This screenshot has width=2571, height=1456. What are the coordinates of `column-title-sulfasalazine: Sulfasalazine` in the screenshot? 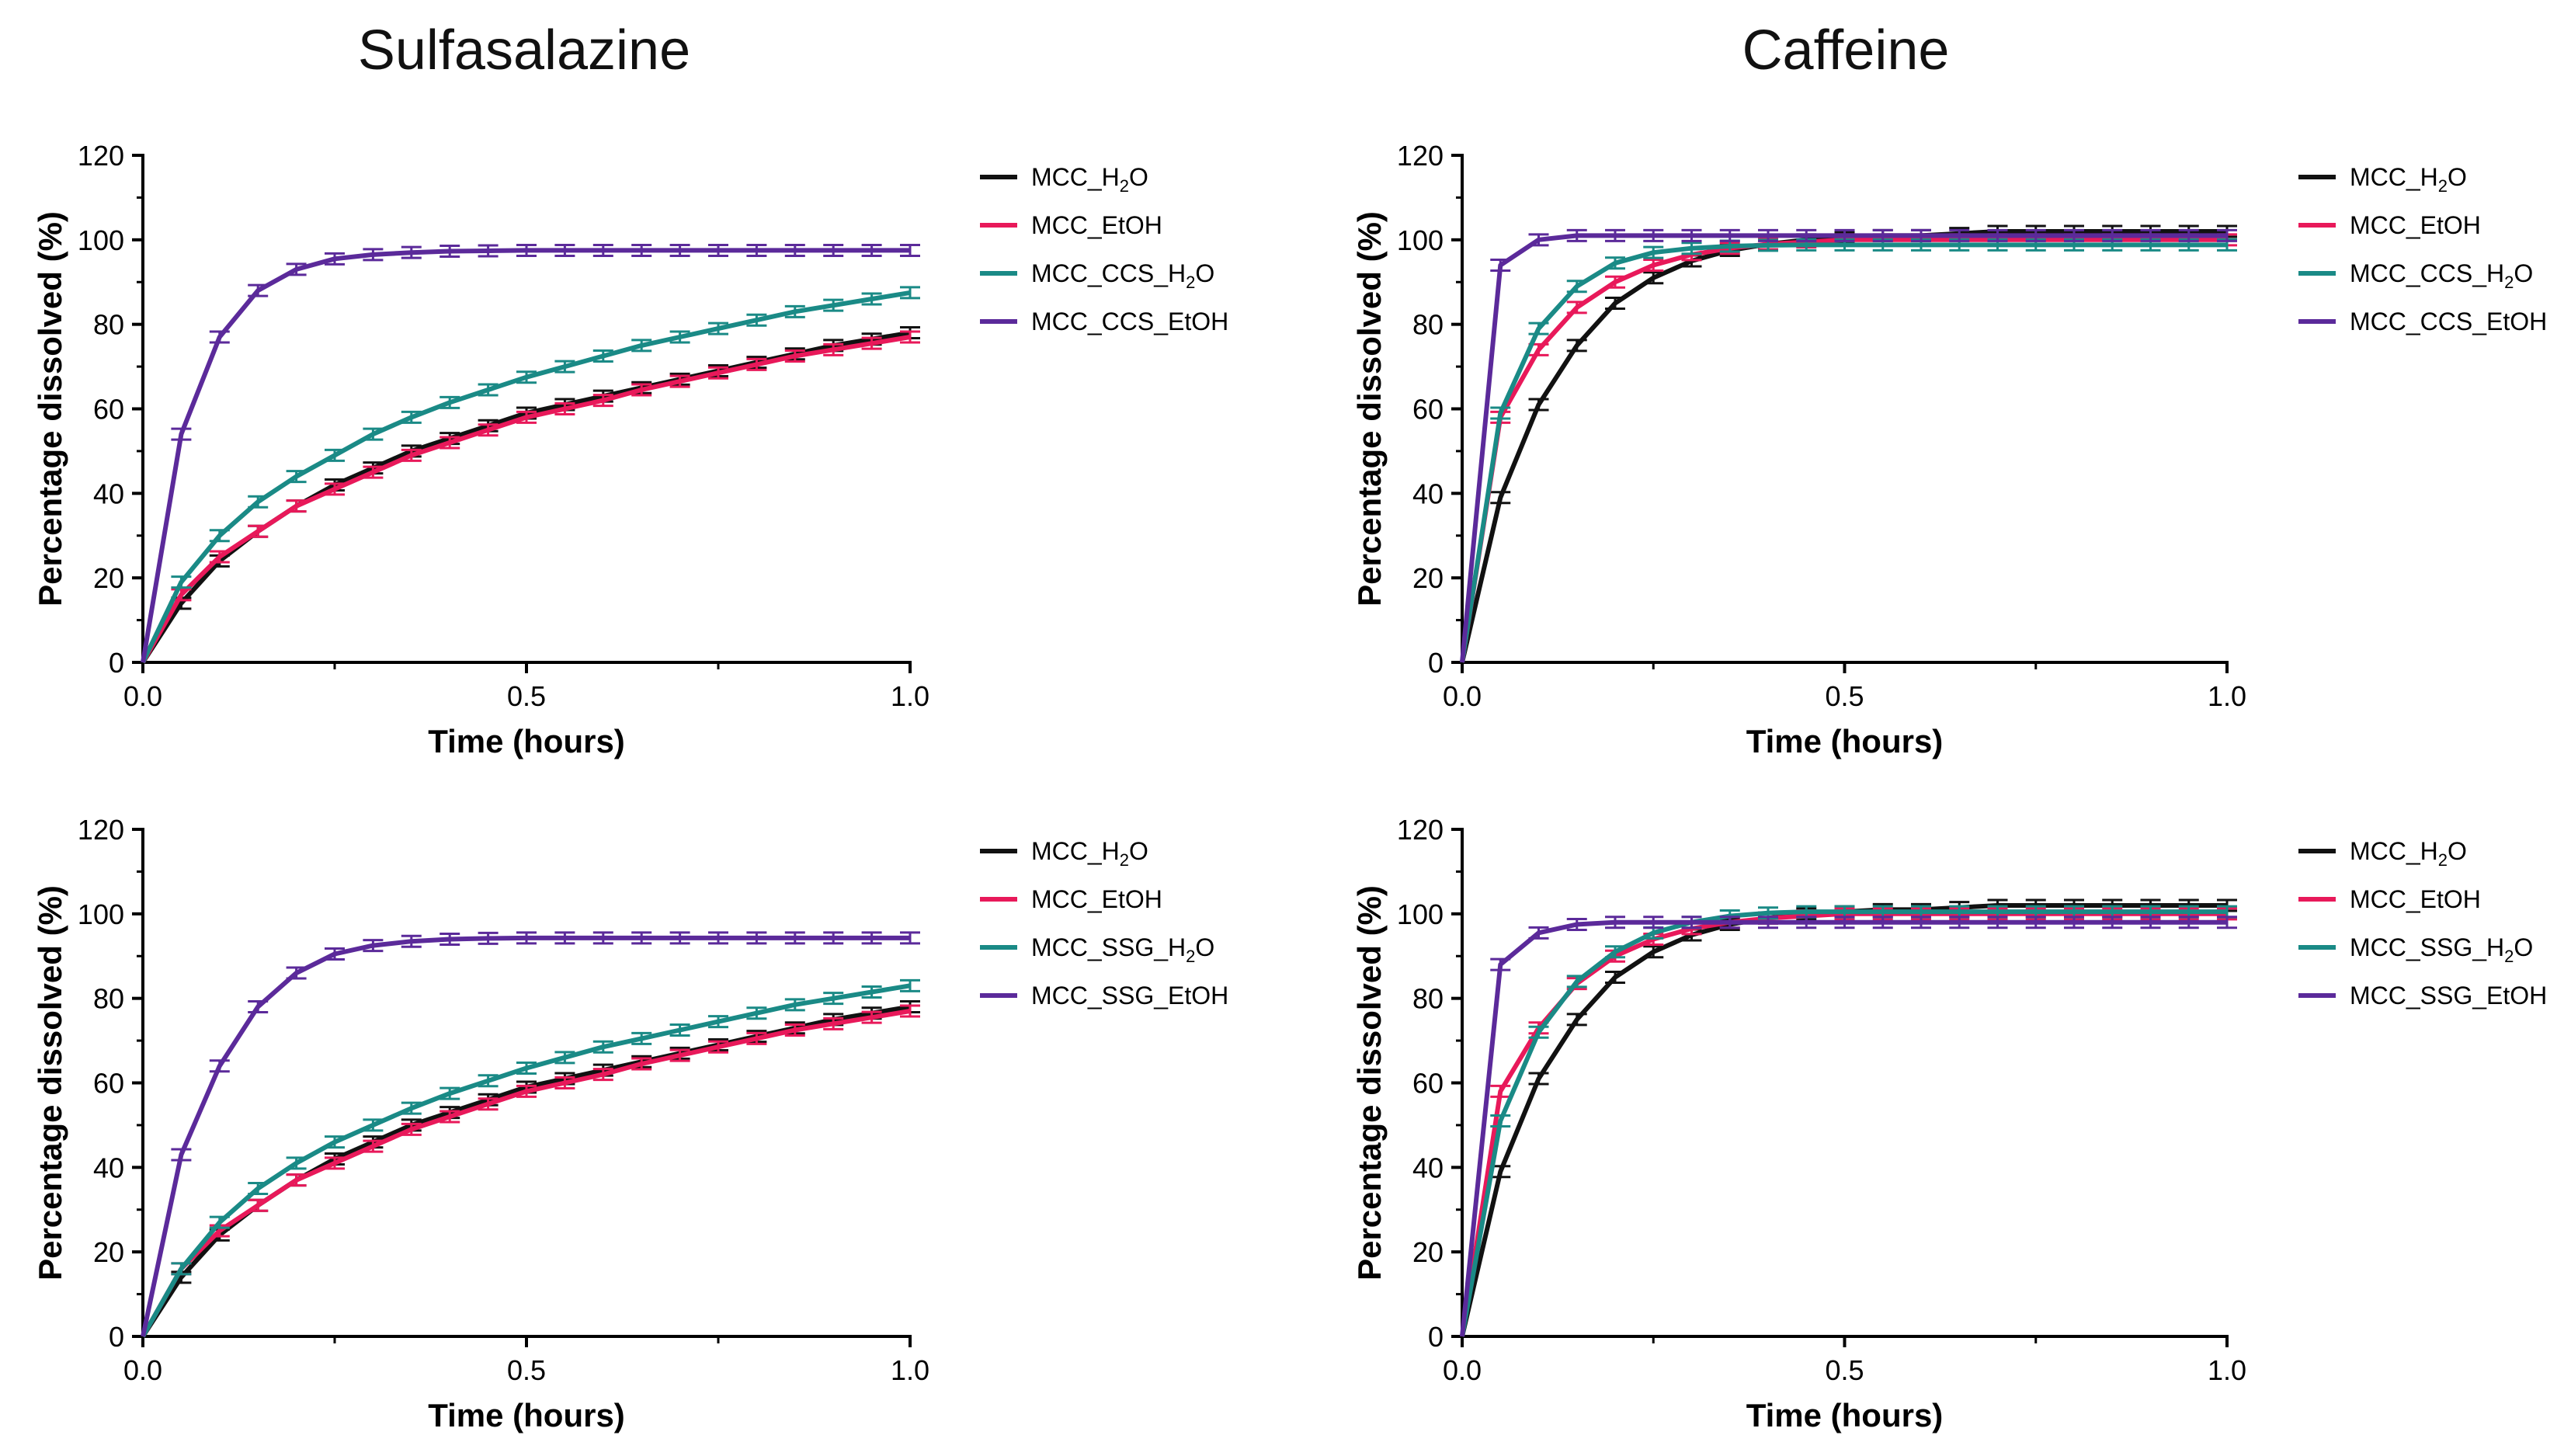 It's located at (524, 51).